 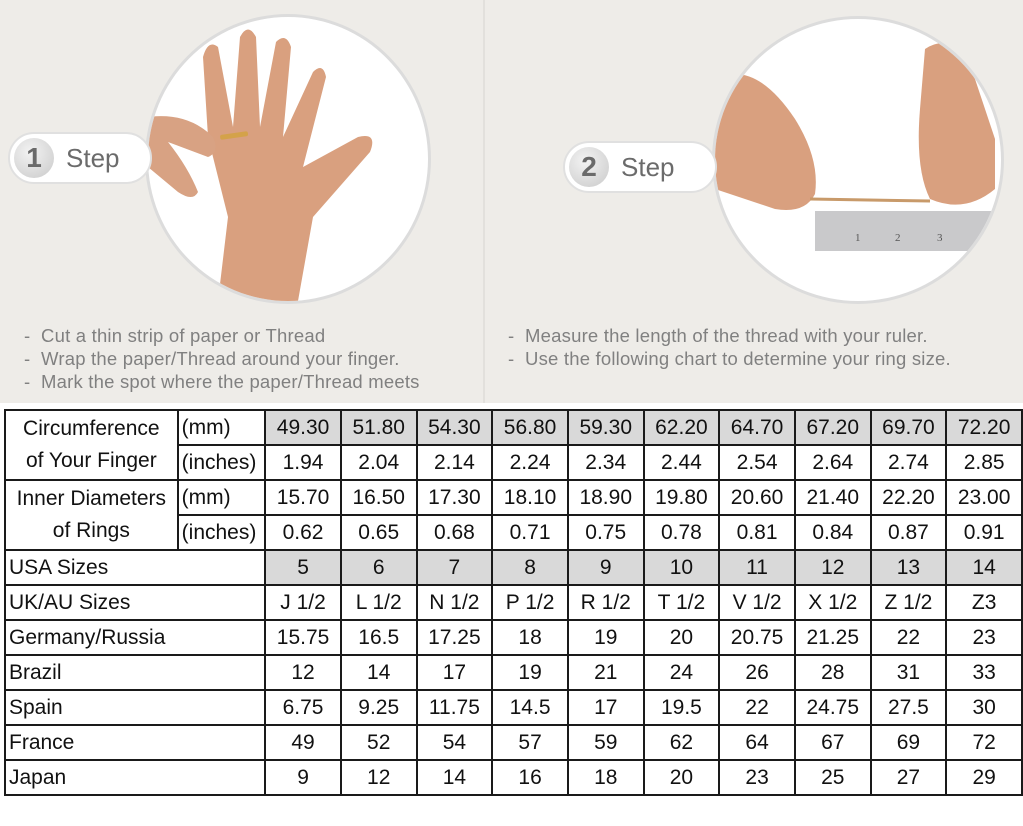 I want to click on table-cell: 0.81, so click(x=757, y=532).